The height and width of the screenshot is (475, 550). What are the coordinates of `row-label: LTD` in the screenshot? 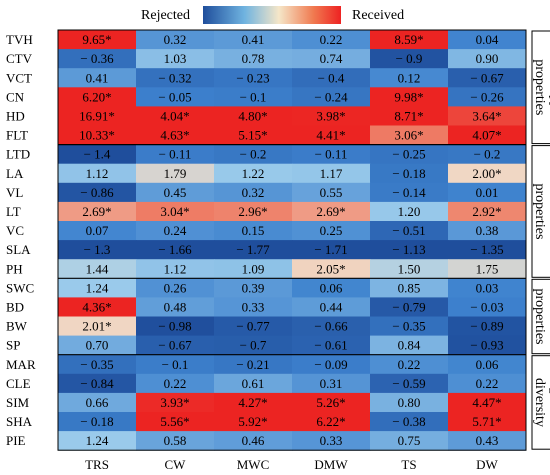 It's located at (18, 154).